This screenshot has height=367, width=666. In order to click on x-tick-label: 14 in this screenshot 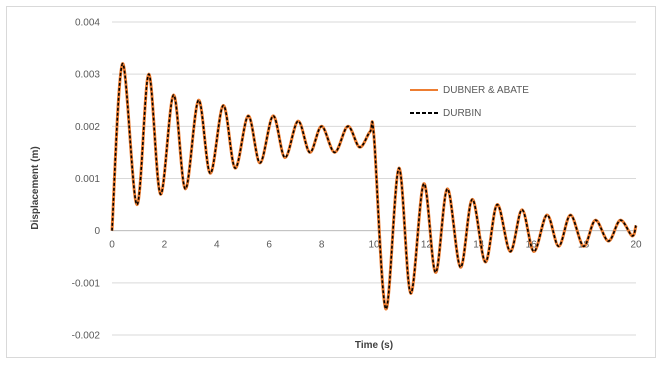, I will do `click(479, 245)`.